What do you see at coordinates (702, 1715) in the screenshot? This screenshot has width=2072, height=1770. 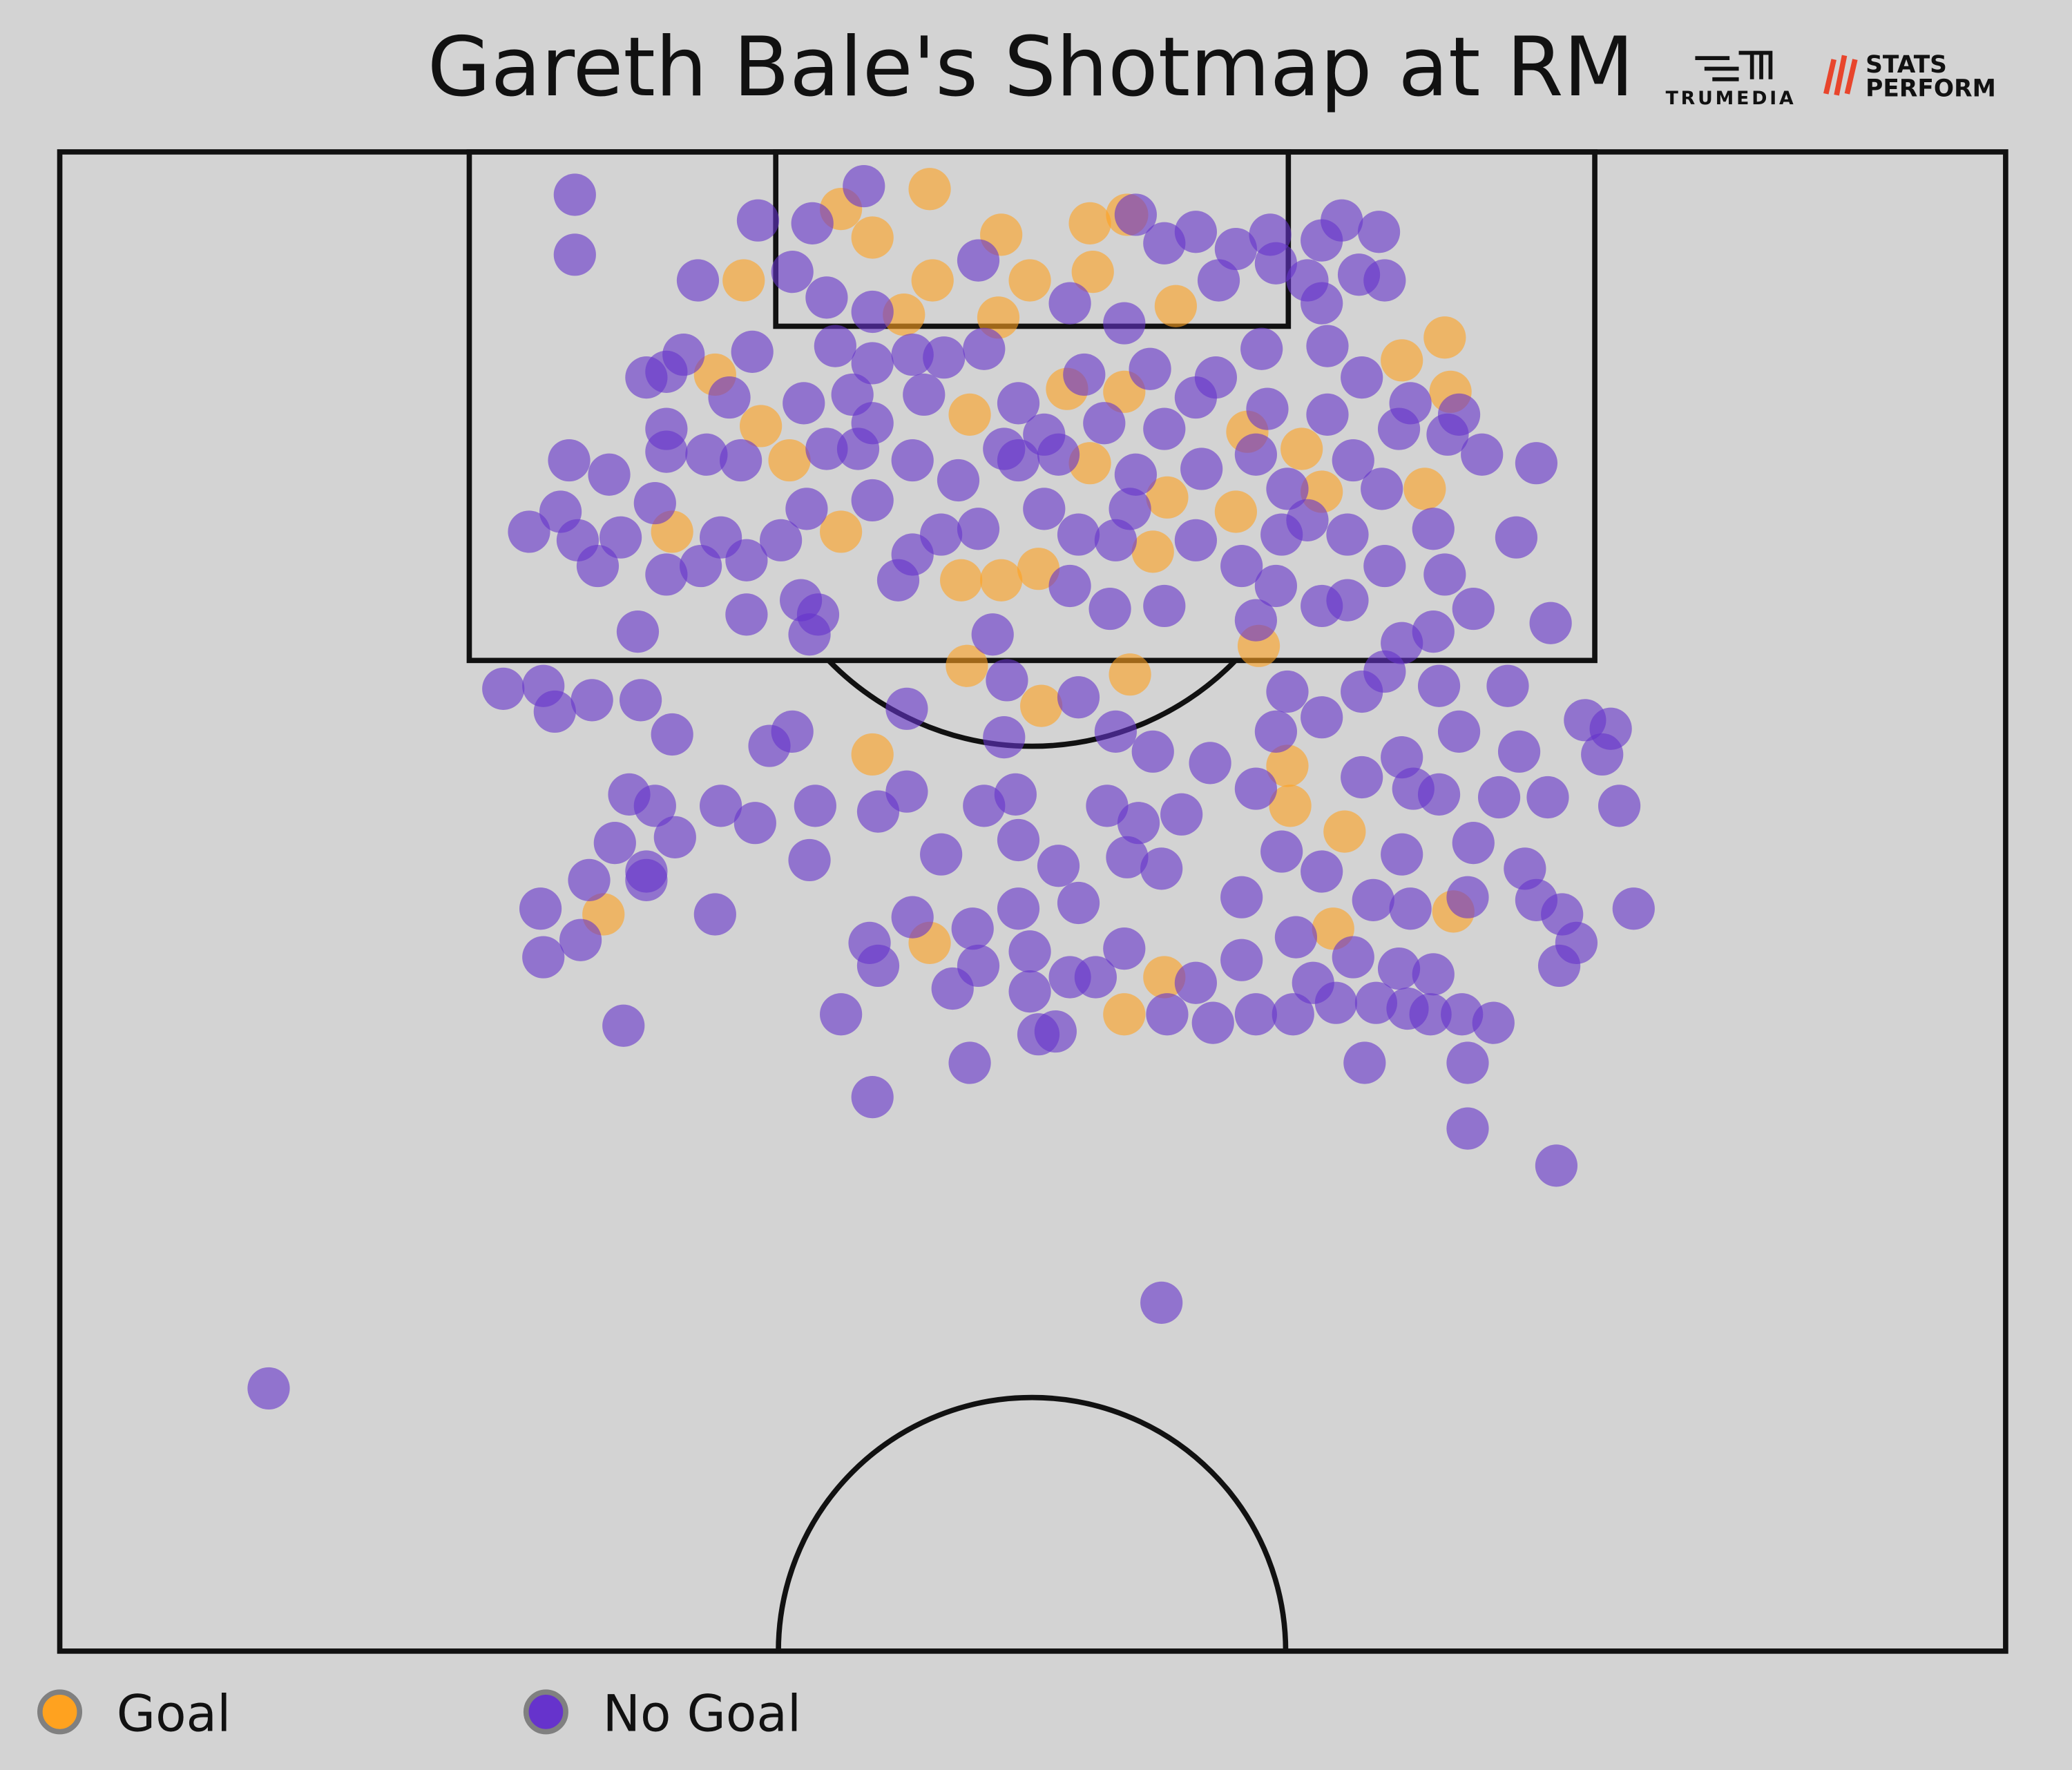 I see `legend-label: No Goal` at bounding box center [702, 1715].